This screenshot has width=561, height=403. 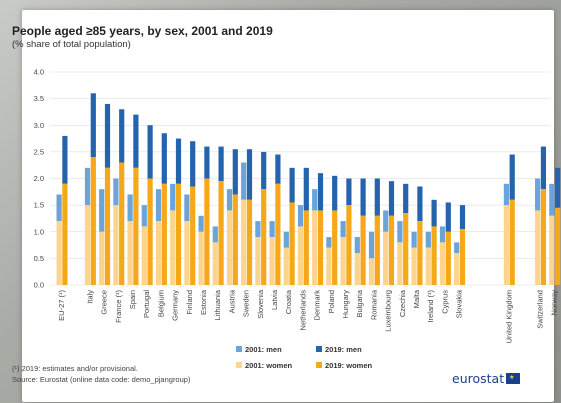 I want to click on legend-label: 2001: men, so click(x=263, y=349).